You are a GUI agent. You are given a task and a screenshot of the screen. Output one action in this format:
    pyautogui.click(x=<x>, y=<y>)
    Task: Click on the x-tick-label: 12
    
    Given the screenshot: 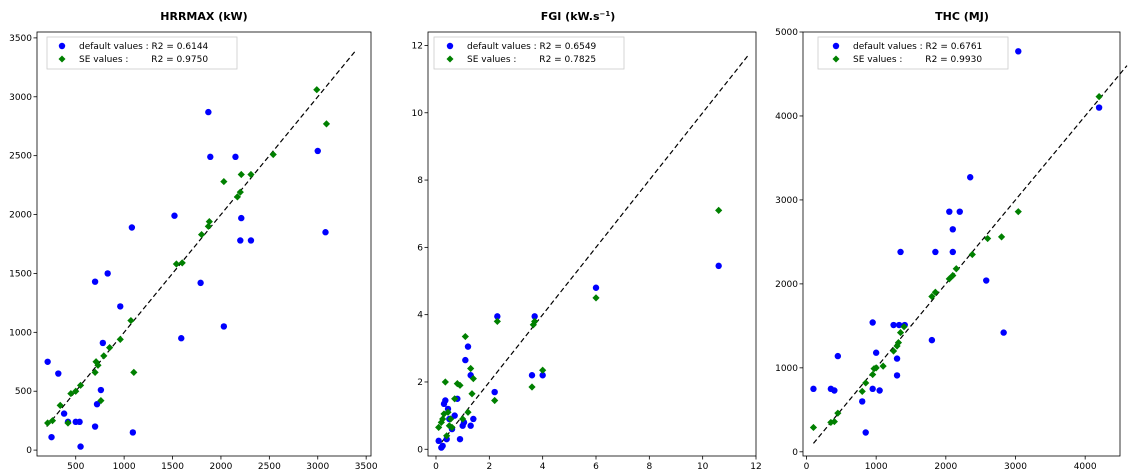 What is the action you would take?
    pyautogui.click(x=755, y=466)
    